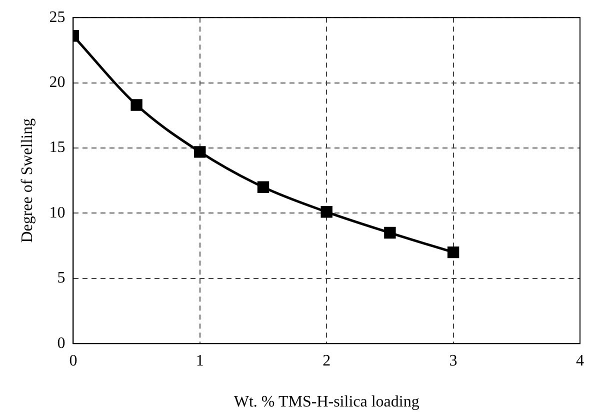 The width and height of the screenshot is (592, 420). Describe the element at coordinates (57, 83) in the screenshot. I see `y-tick-label: 20` at that location.